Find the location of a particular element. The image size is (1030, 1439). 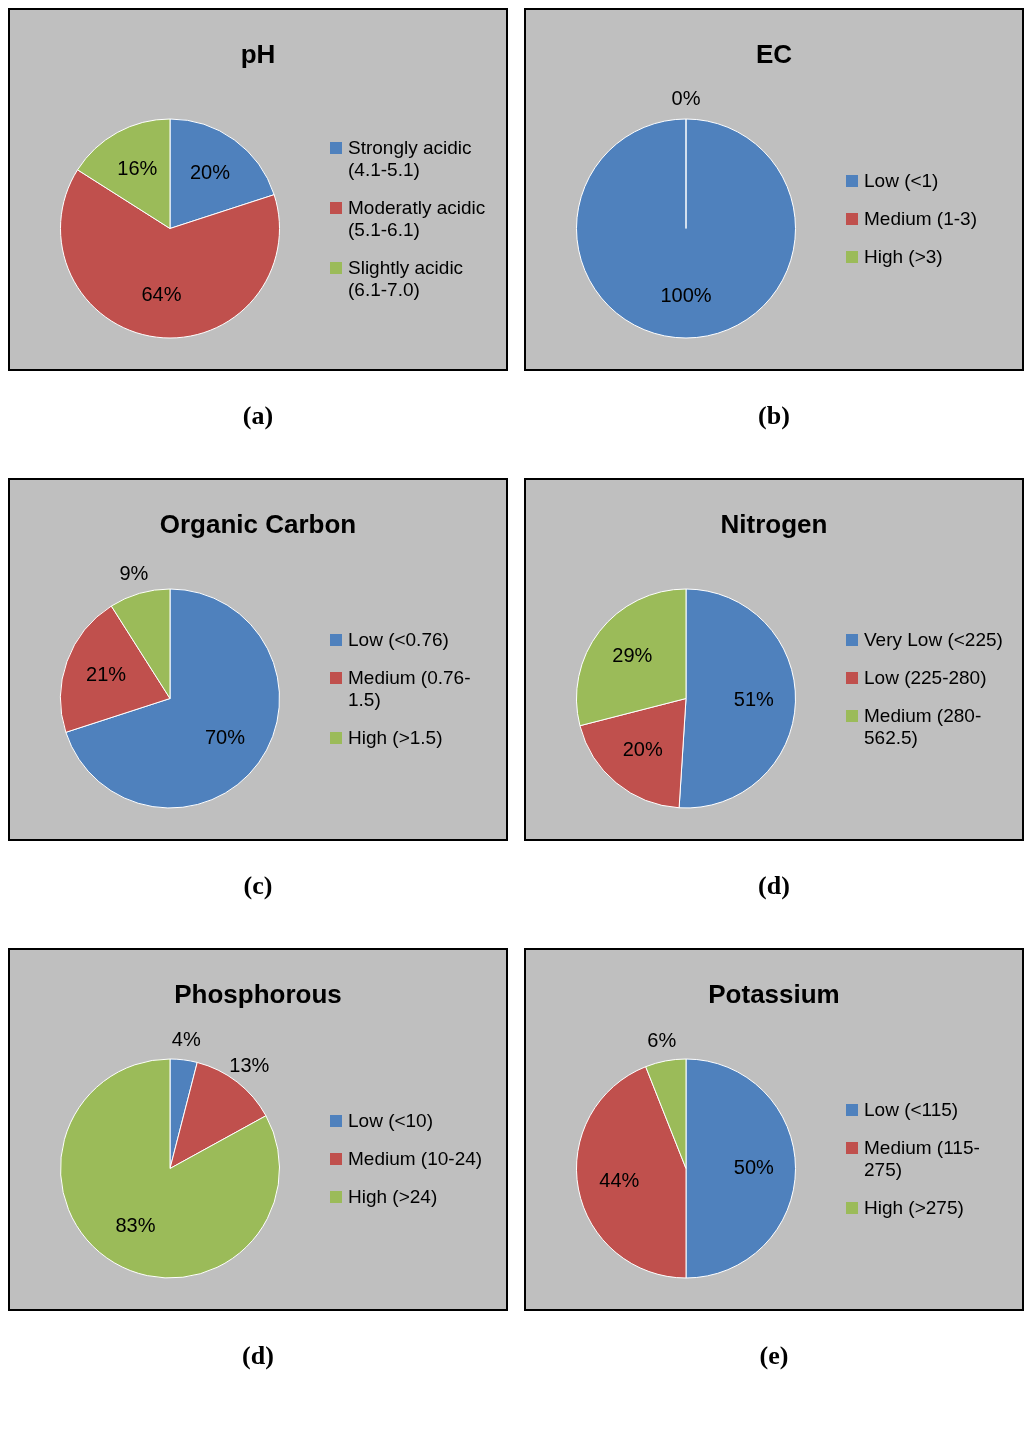

legend-label: Low (225-280) is located at coordinates (925, 677).